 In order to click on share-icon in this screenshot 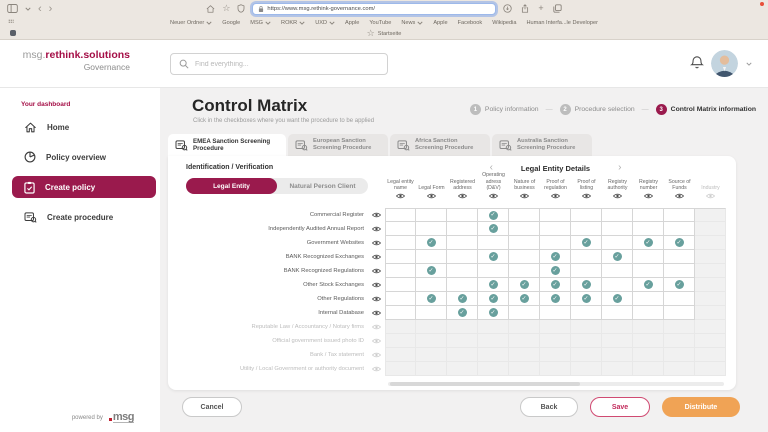, I will do `click(525, 8)`.